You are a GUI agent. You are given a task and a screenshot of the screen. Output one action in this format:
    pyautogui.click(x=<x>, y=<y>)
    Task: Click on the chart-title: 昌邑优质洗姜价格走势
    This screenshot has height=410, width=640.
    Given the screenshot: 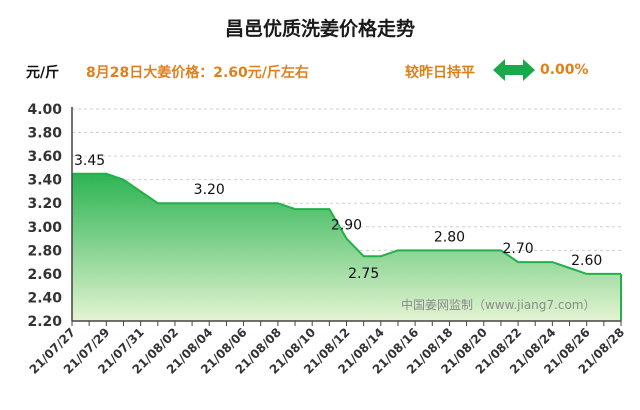 What is the action you would take?
    pyautogui.click(x=319, y=29)
    